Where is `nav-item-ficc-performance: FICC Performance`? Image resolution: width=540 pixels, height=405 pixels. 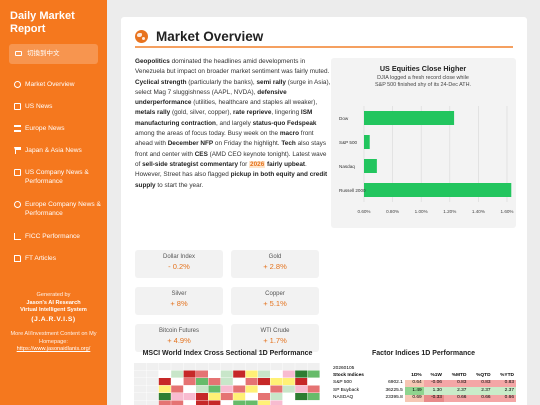
nav-item-ficc-performance: FICC Performance is located at coordinates (58, 236).